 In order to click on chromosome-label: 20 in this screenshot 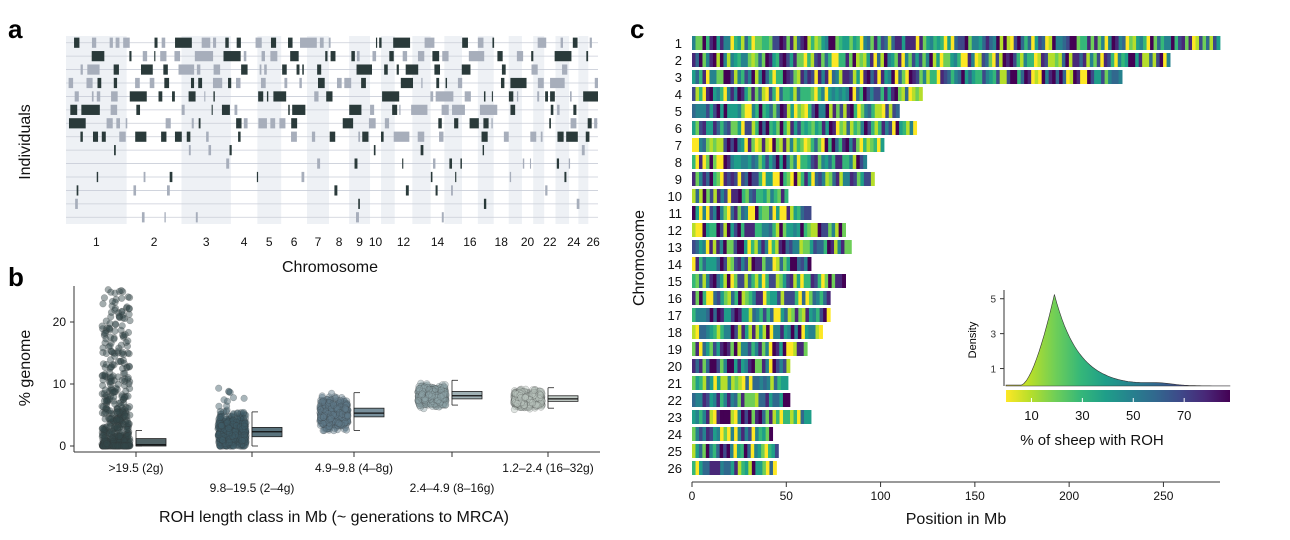, I will do `click(675, 366)`.